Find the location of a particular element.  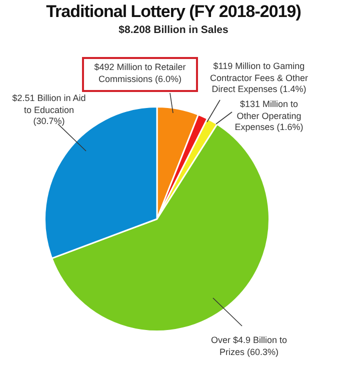

slice-label: Over $4.9 Billion to Prizes (60.3%) is located at coordinates (249, 346).